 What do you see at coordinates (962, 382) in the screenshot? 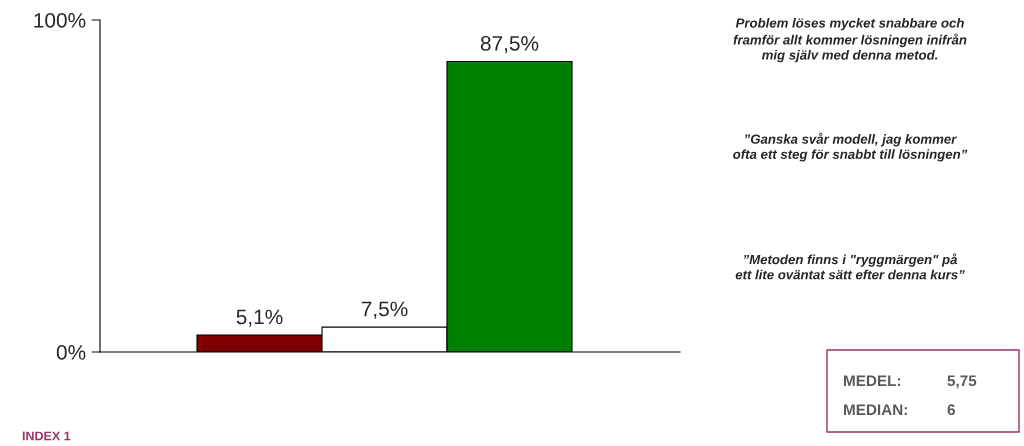
I see `text: 5,75` at bounding box center [962, 382].